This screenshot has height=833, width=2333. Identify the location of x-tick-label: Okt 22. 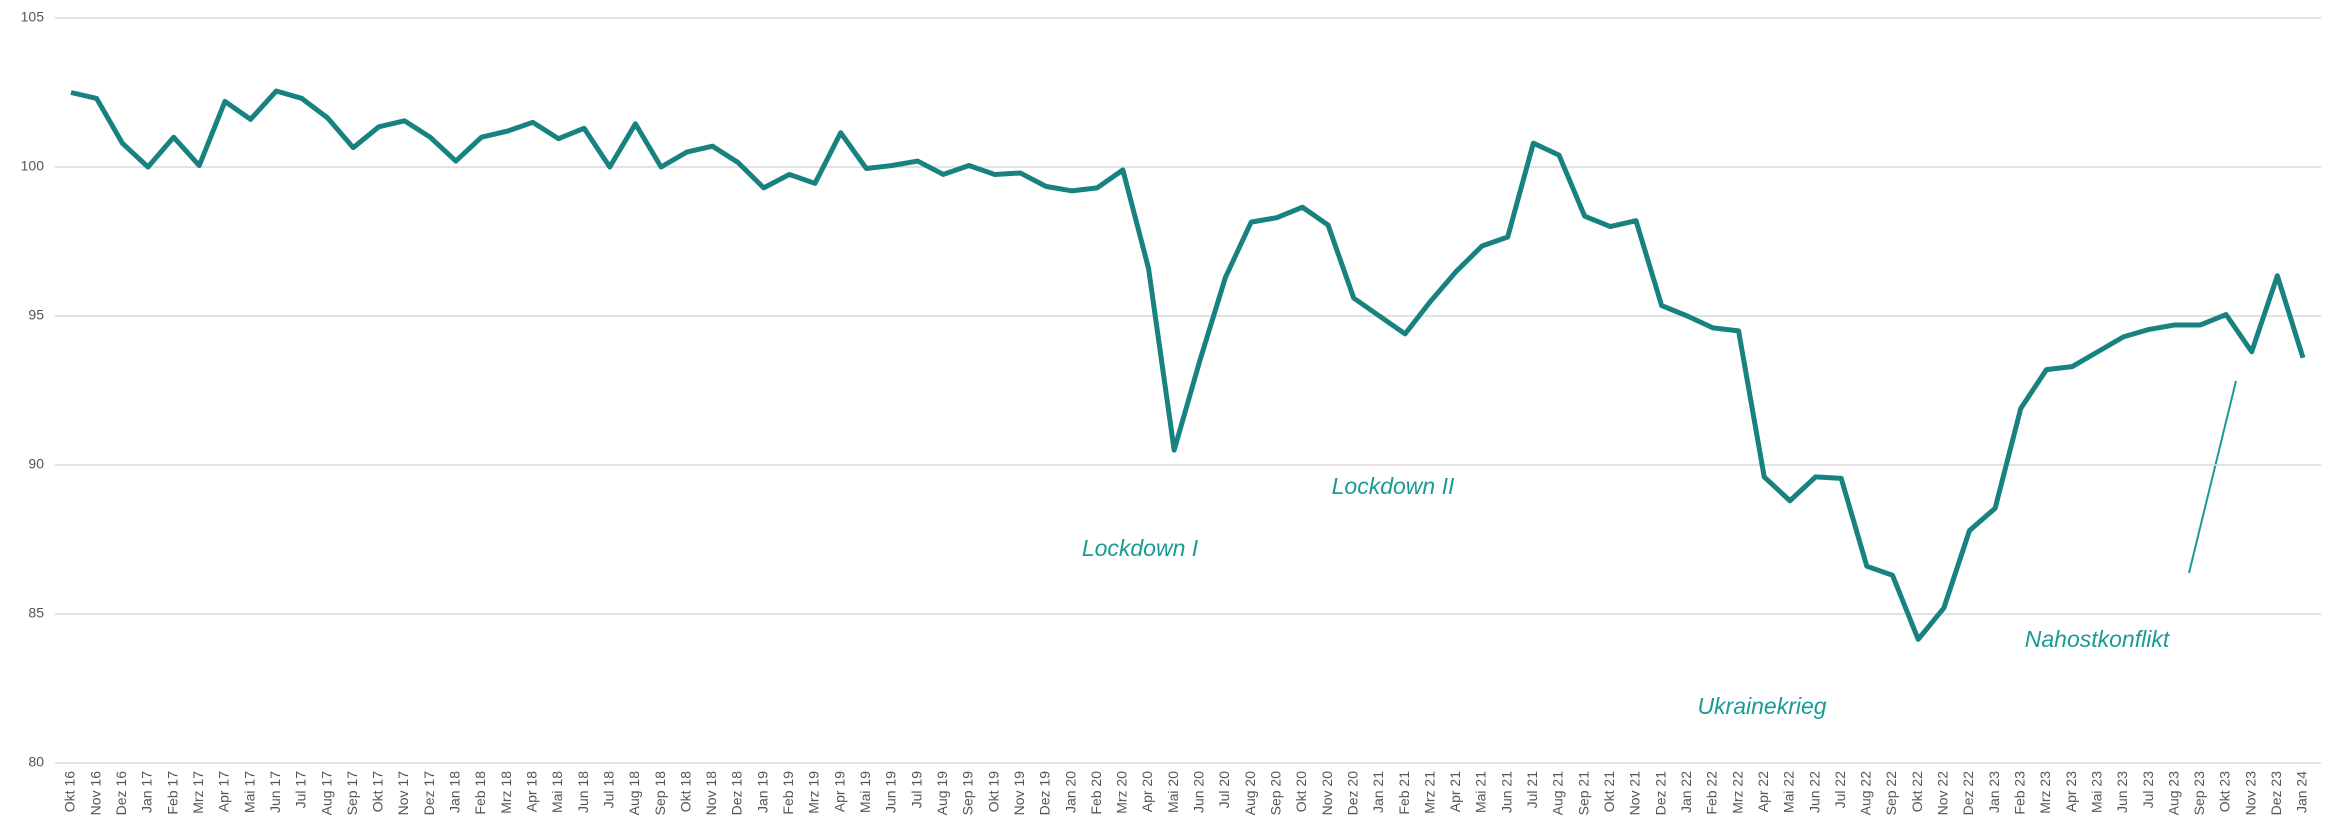
(1917, 791).